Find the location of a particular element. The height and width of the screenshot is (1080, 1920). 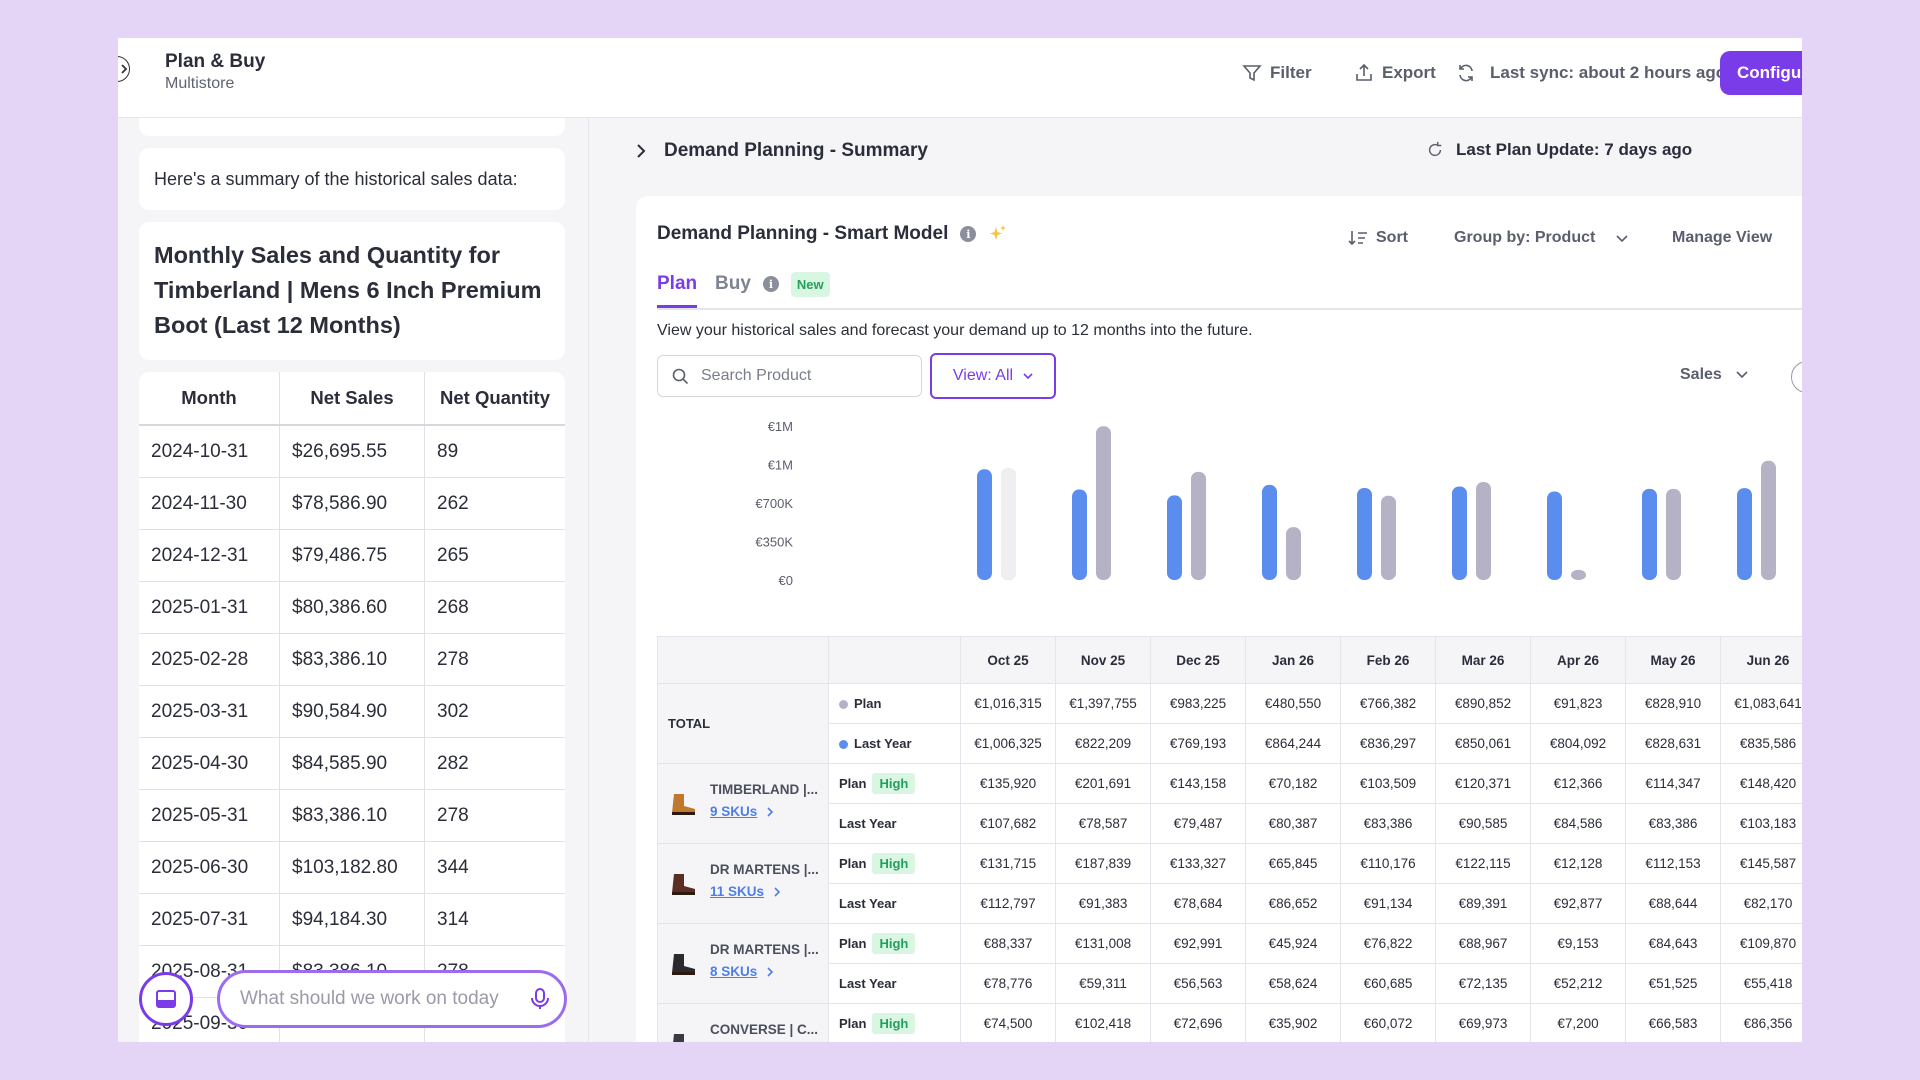

plan-value-cell: €45,924 is located at coordinates (1293, 943).